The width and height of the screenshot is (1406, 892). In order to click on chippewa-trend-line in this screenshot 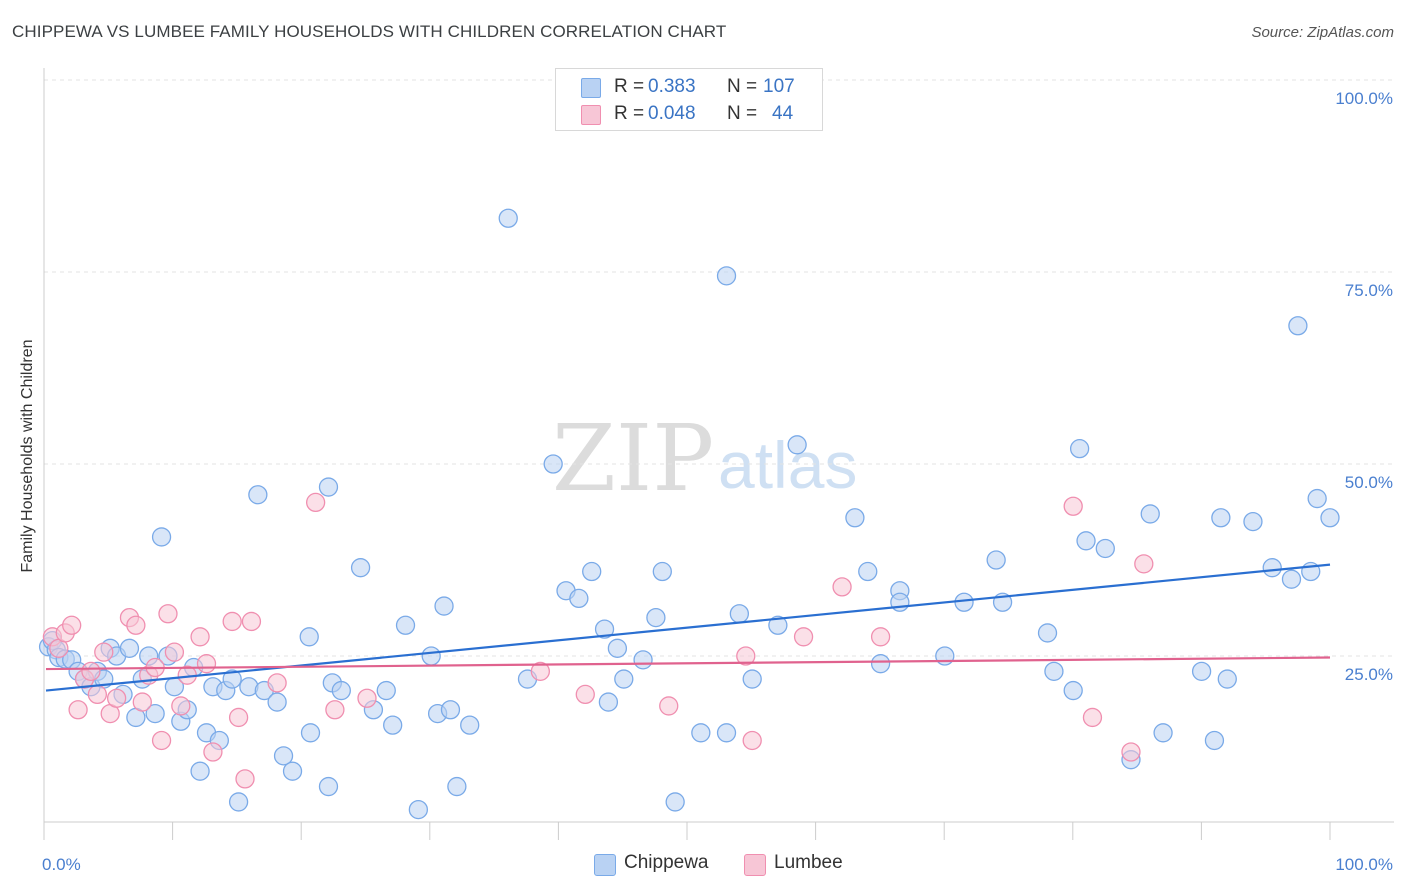, I will do `click(688, 627)`.